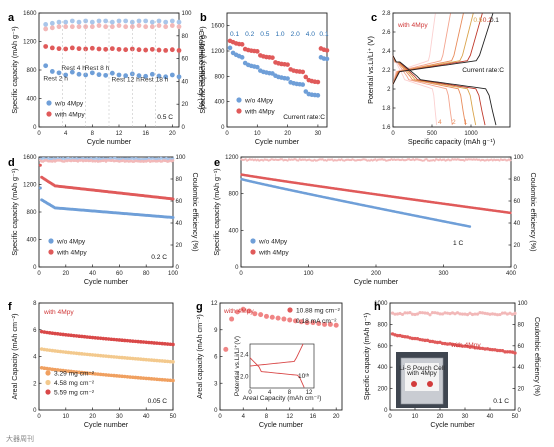  What do you see at coordinates (370, 70) in the screenshot?
I see `y-axis-label: Potential vs.Li/Li⁺ (V)` at bounding box center [370, 70].